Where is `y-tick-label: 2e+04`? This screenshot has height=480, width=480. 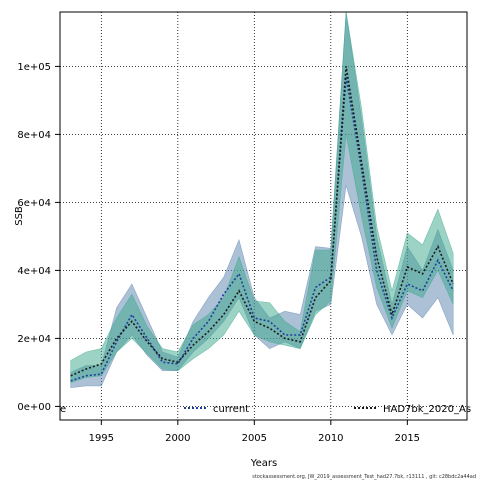 y-tick-label: 2e+04 is located at coordinates (34, 339).